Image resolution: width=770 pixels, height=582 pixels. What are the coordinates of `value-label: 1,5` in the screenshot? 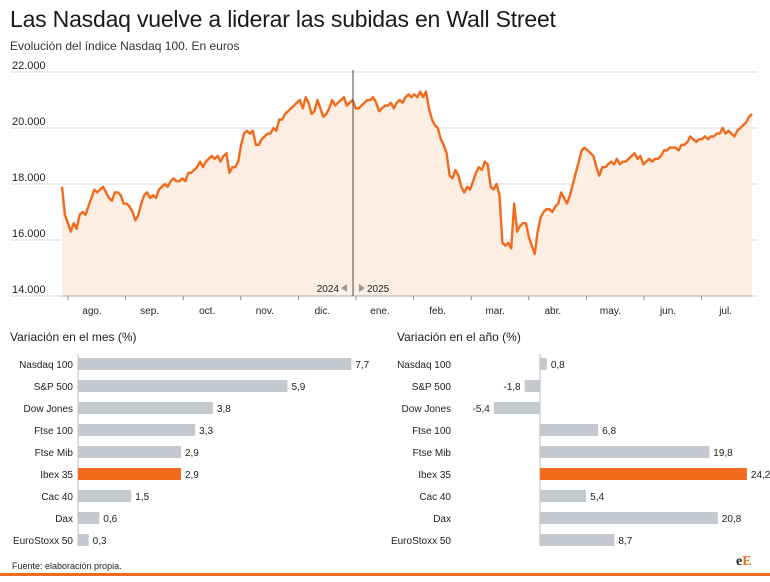 It's located at (142, 497).